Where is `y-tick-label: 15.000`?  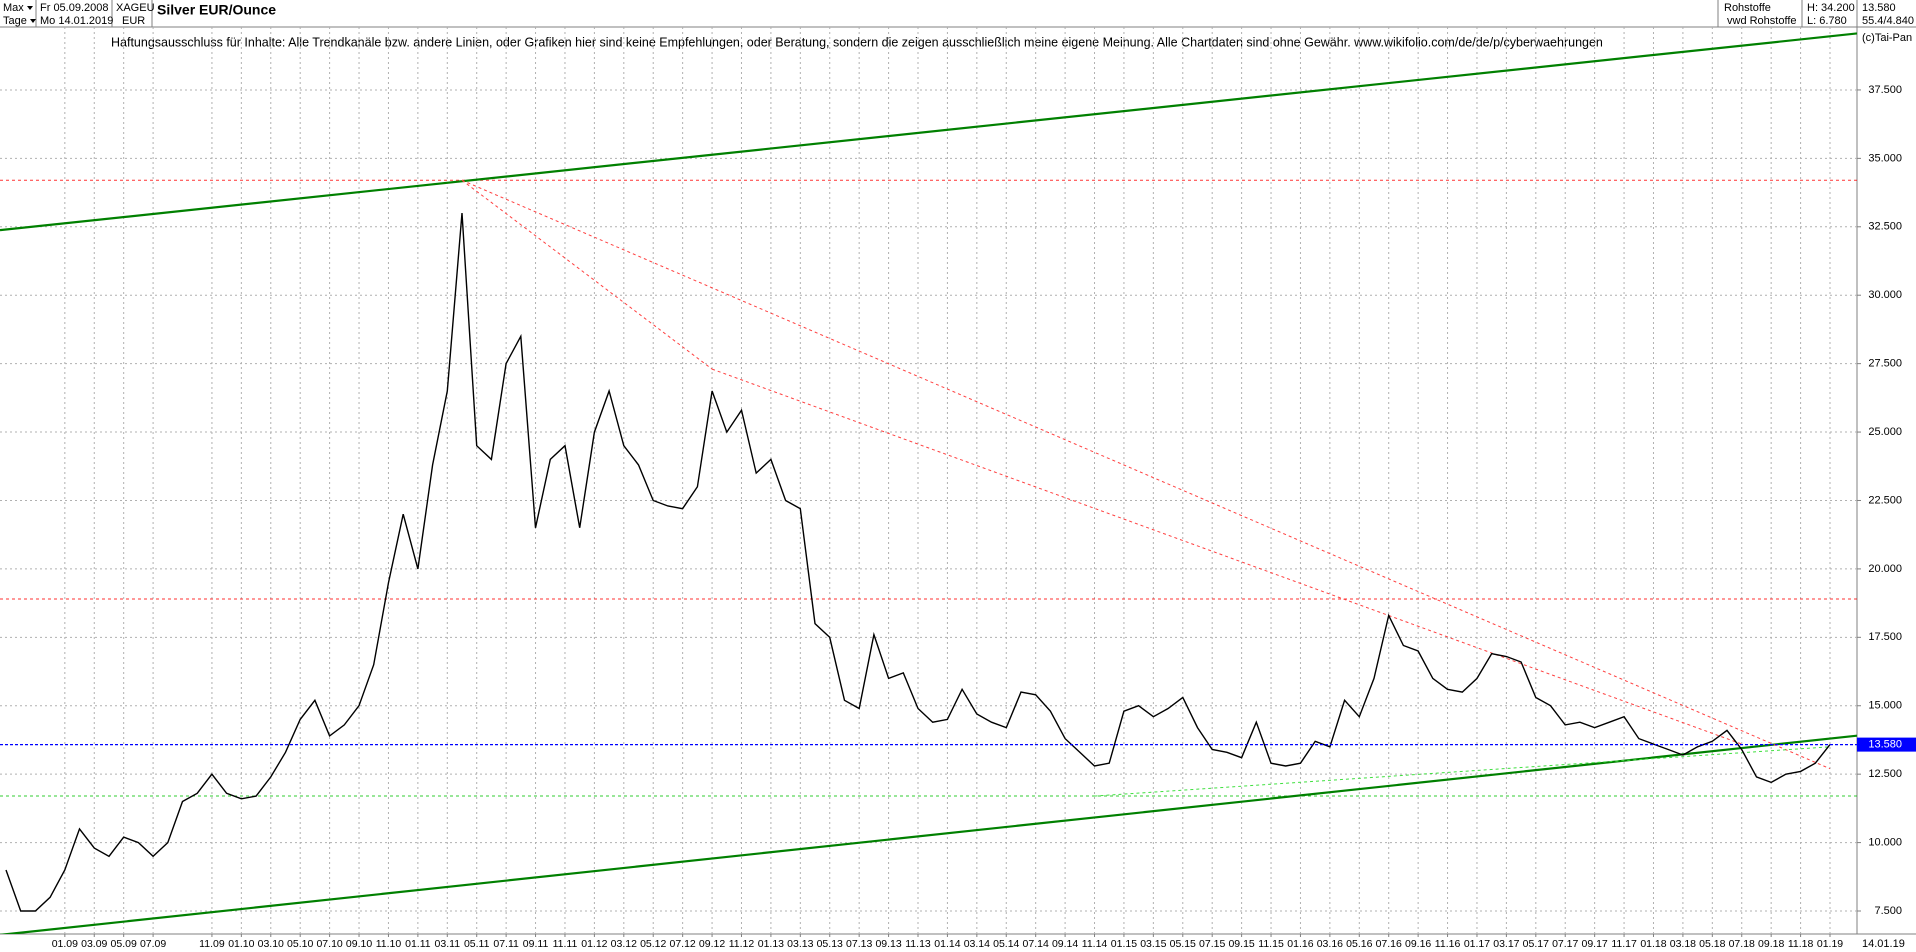
y-tick-label: 15.000 is located at coordinates (1885, 706).